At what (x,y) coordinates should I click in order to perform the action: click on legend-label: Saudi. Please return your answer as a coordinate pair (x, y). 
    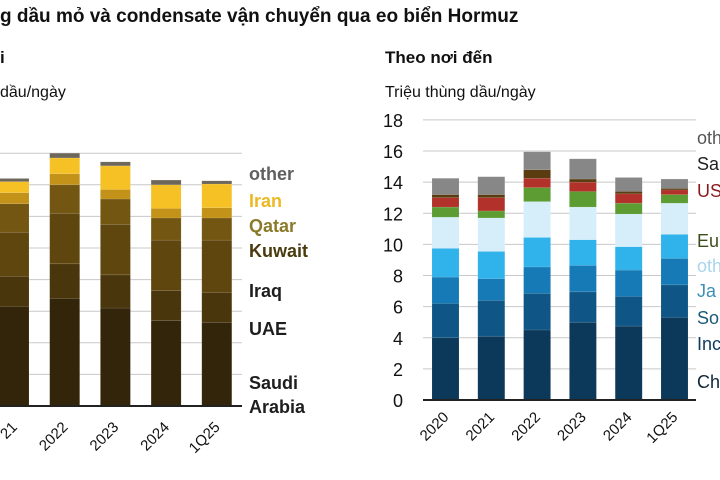
    Looking at the image, I should click on (273, 383).